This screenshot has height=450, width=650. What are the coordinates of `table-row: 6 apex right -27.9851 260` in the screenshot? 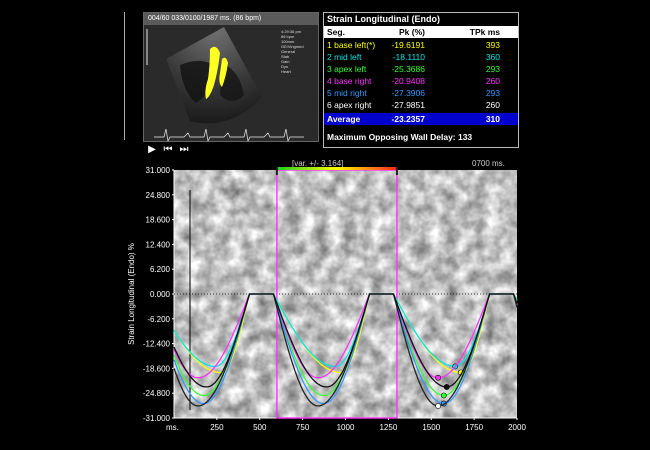 It's located at (421, 105).